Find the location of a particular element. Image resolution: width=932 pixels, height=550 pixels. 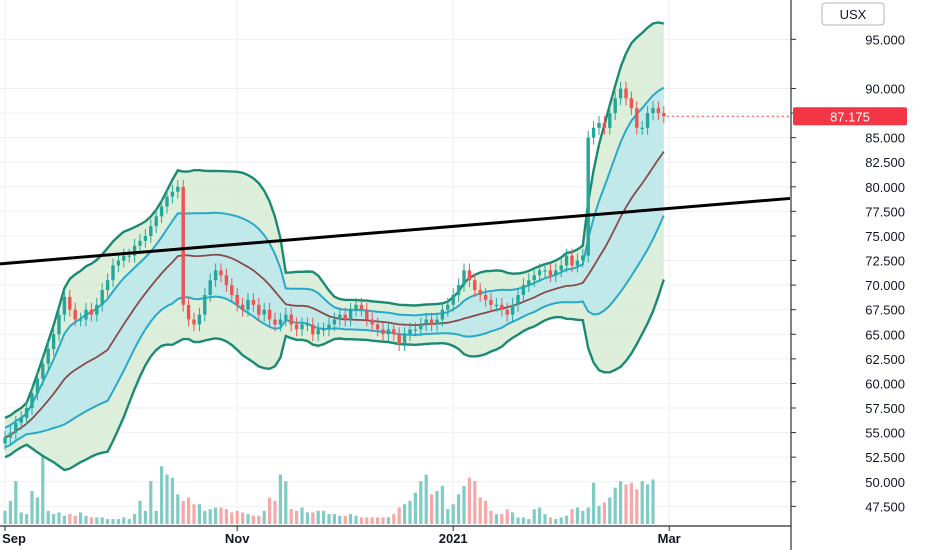

trendline-layer is located at coordinates (395, 231).